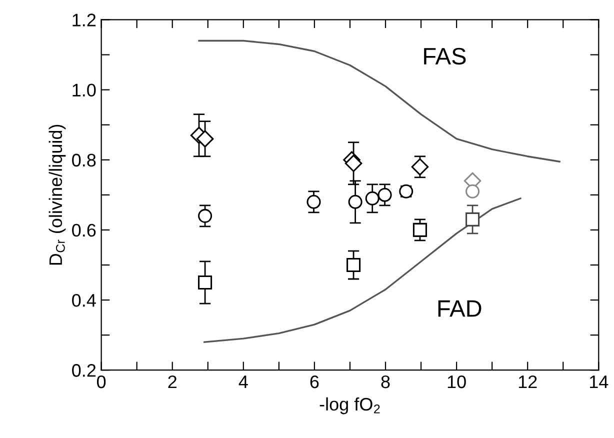  Describe the element at coordinates (527, 381) in the screenshot. I see `x-tick-label: 12` at that location.